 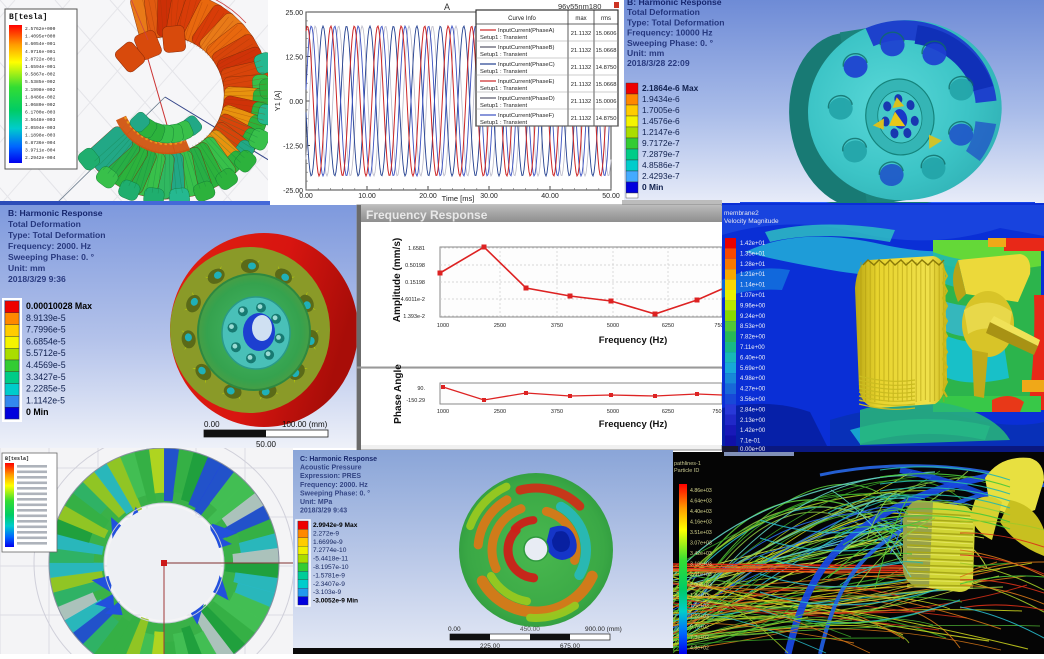 What do you see at coordinates (331, 468) in the screenshot?
I see `svg-text: Acoustic Pressure` at bounding box center [331, 468].